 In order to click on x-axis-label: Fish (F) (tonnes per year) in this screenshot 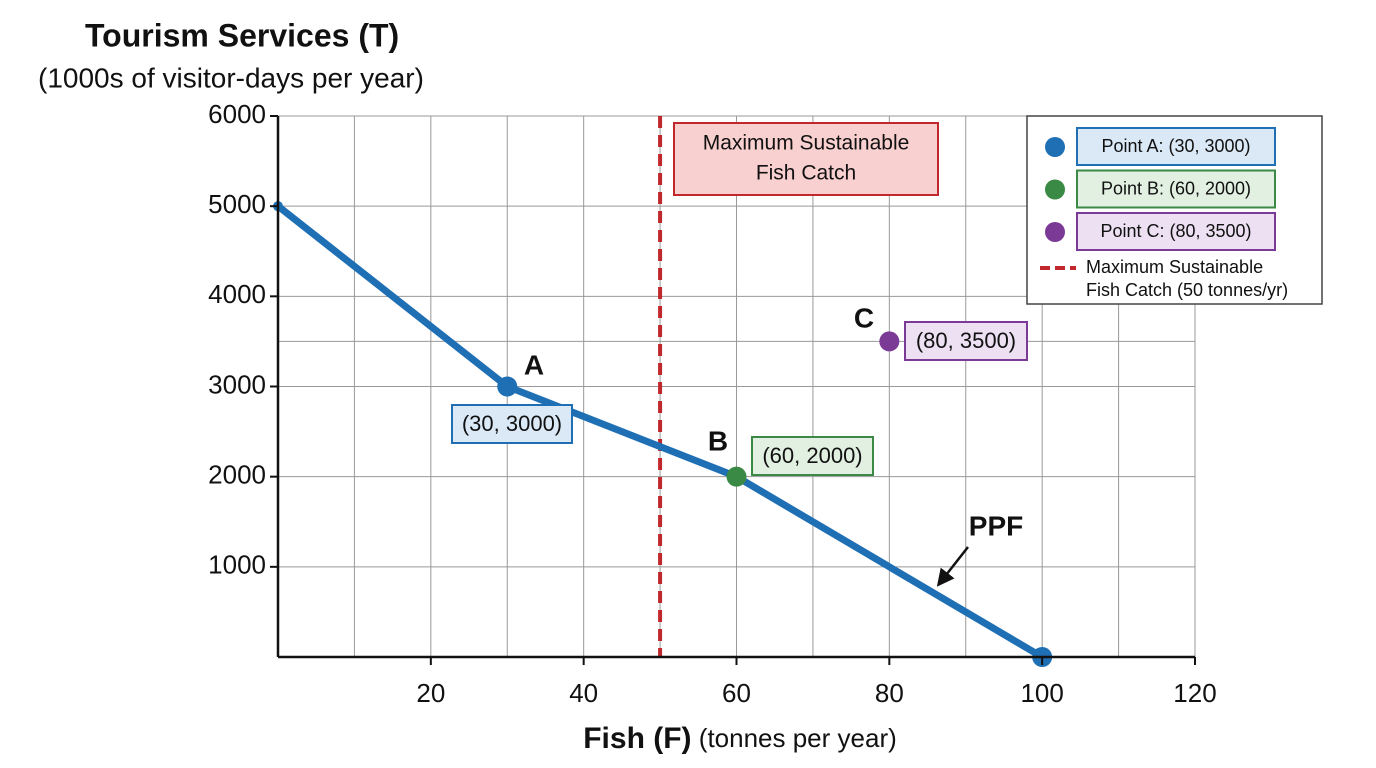, I will do `click(740, 738)`.